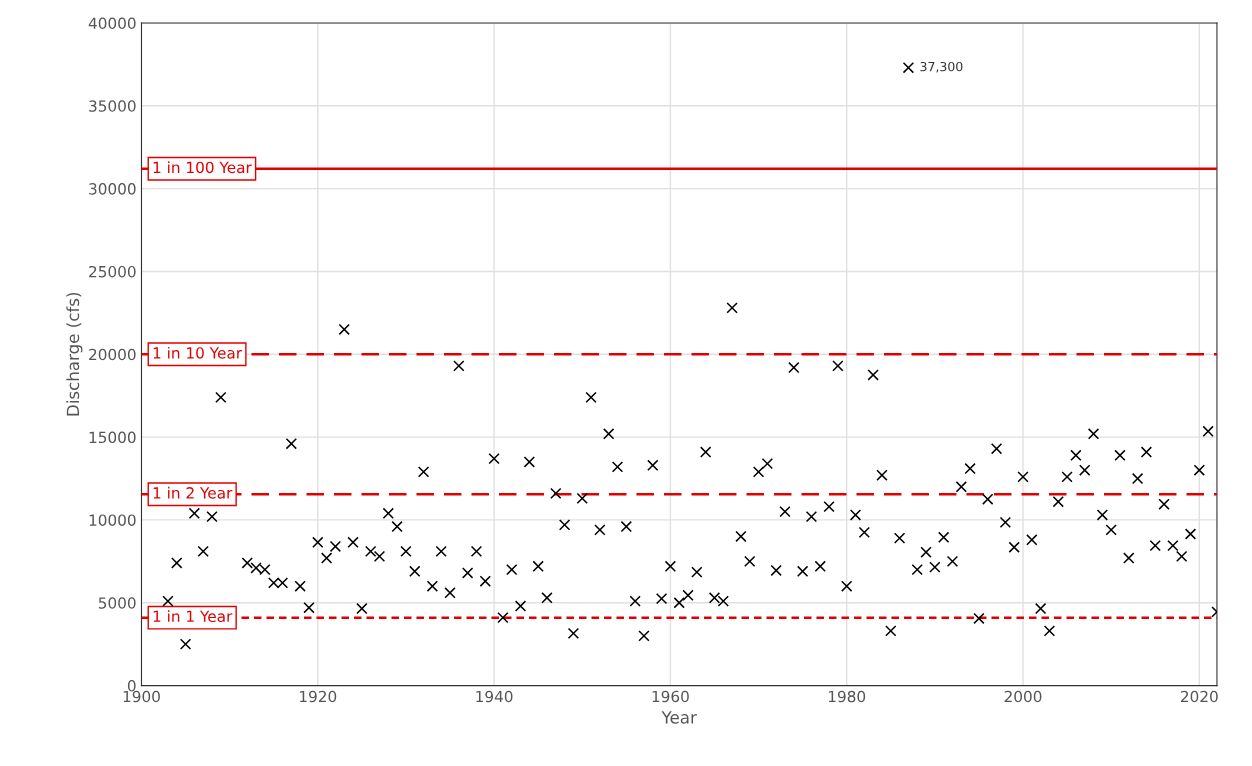 This screenshot has height=766, width=1252. What do you see at coordinates (670, 696) in the screenshot?
I see `x-tick-label: 1960` at bounding box center [670, 696].